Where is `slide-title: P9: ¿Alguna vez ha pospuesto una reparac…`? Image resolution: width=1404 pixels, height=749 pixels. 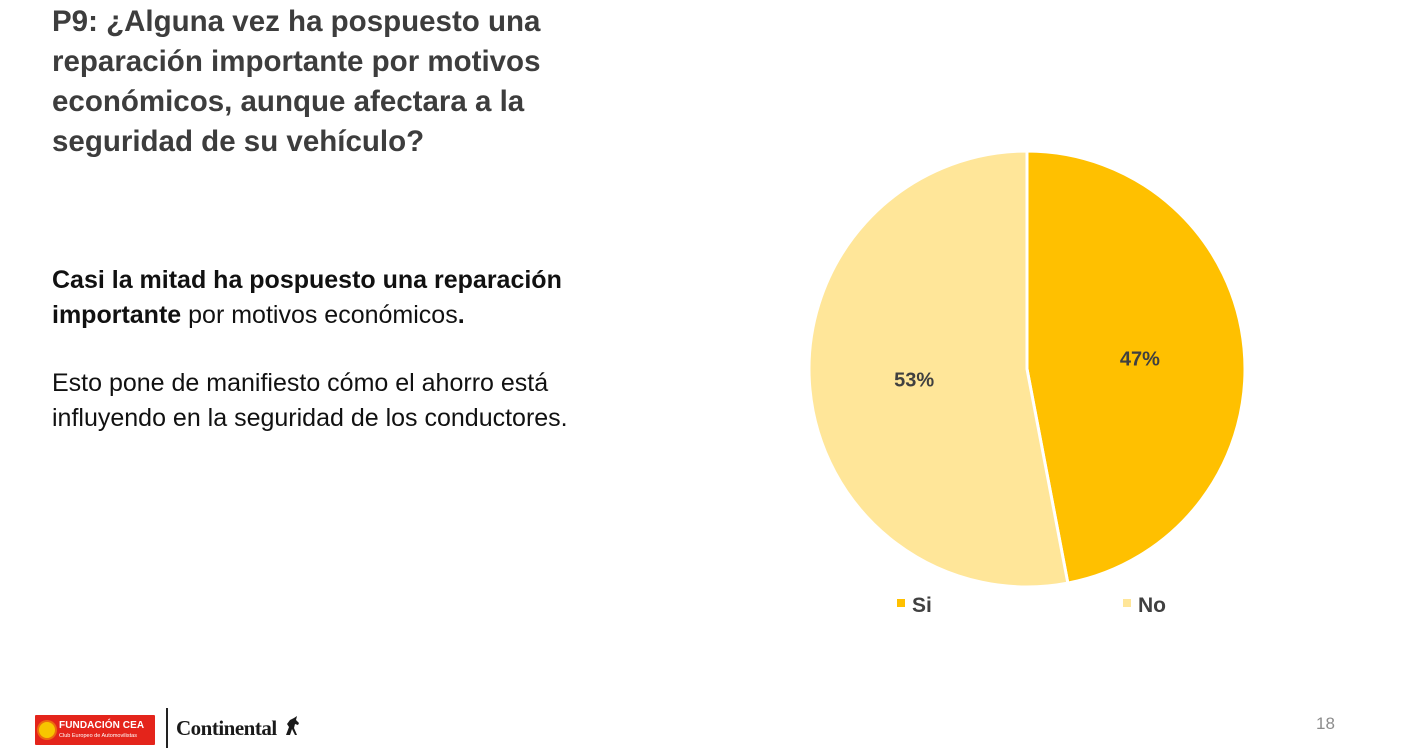
slide-title: P9: ¿Alguna vez ha pospuesto una reparac… is located at coordinates (296, 81).